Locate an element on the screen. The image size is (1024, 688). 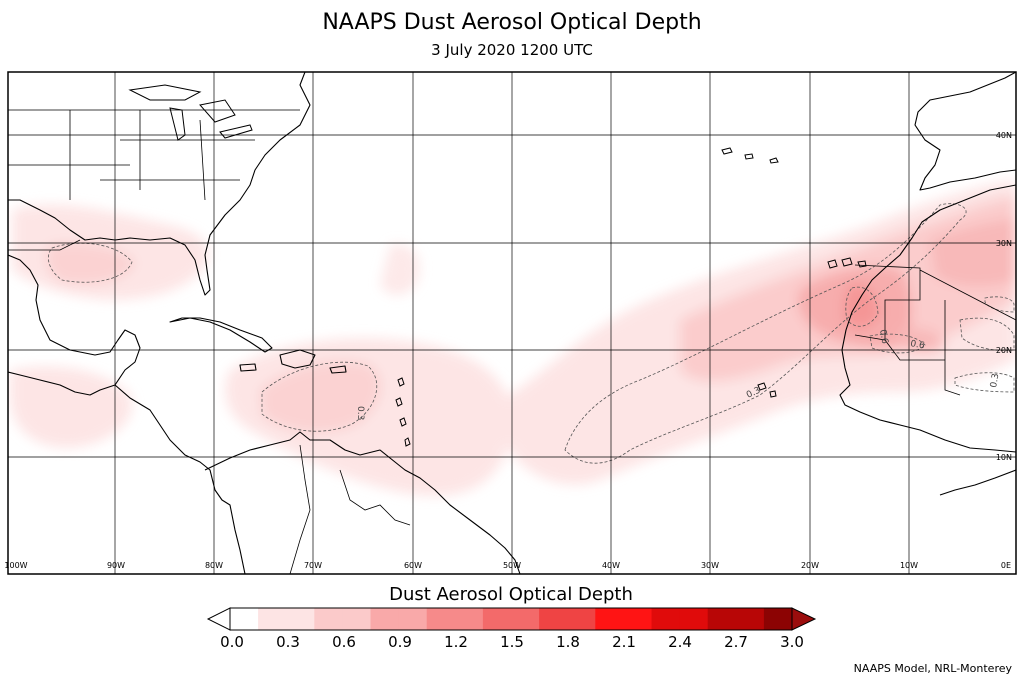
coast-south-america-north is located at coordinates (362, 502).